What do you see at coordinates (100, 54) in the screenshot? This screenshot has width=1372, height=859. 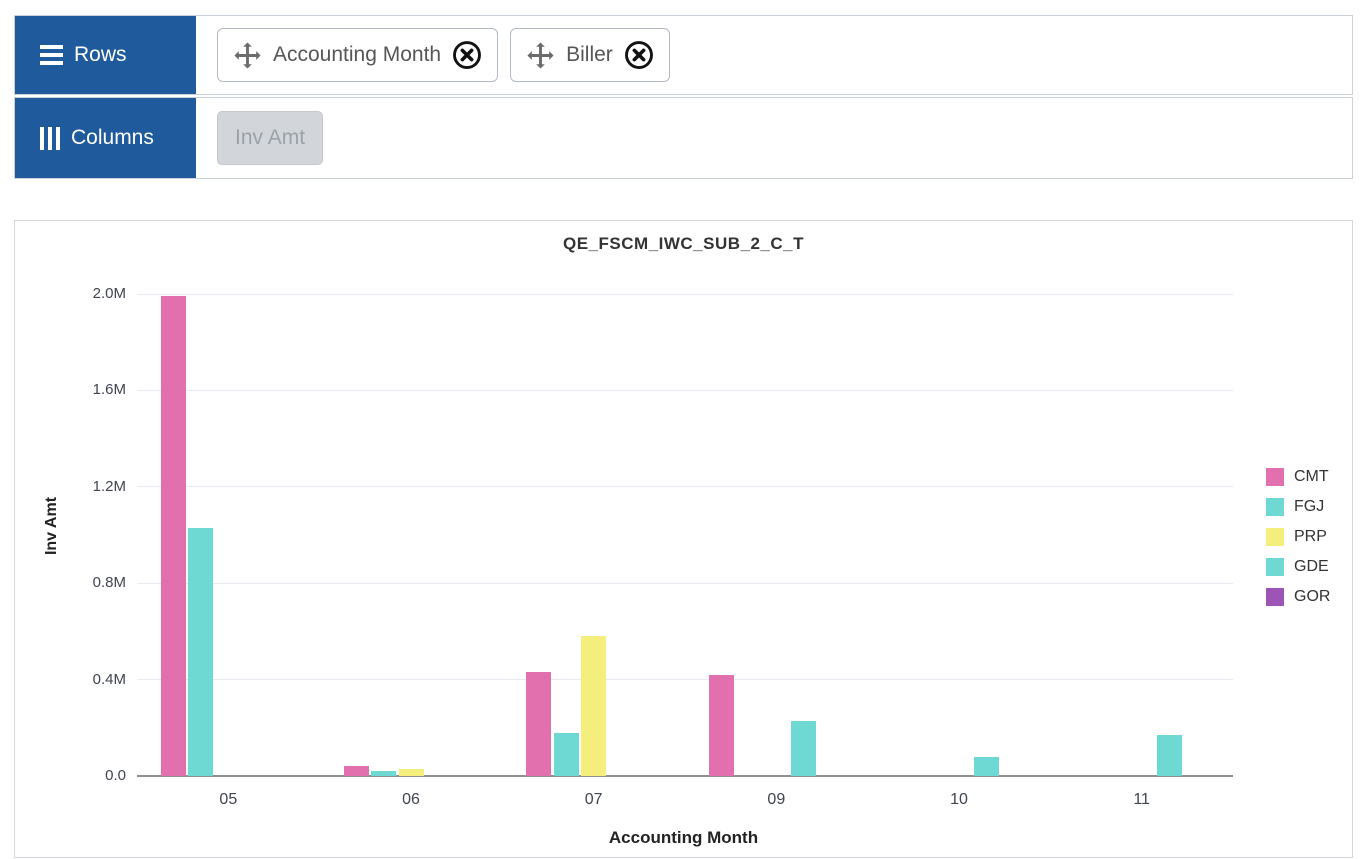 I see `rows-header-label: Rows` at bounding box center [100, 54].